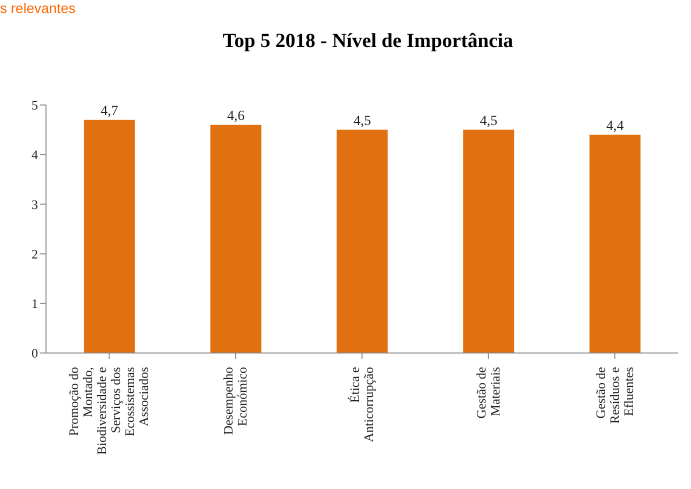 This screenshot has height=489, width=691. What do you see at coordinates (35, 204) in the screenshot?
I see `y-tick-label: 3` at bounding box center [35, 204].